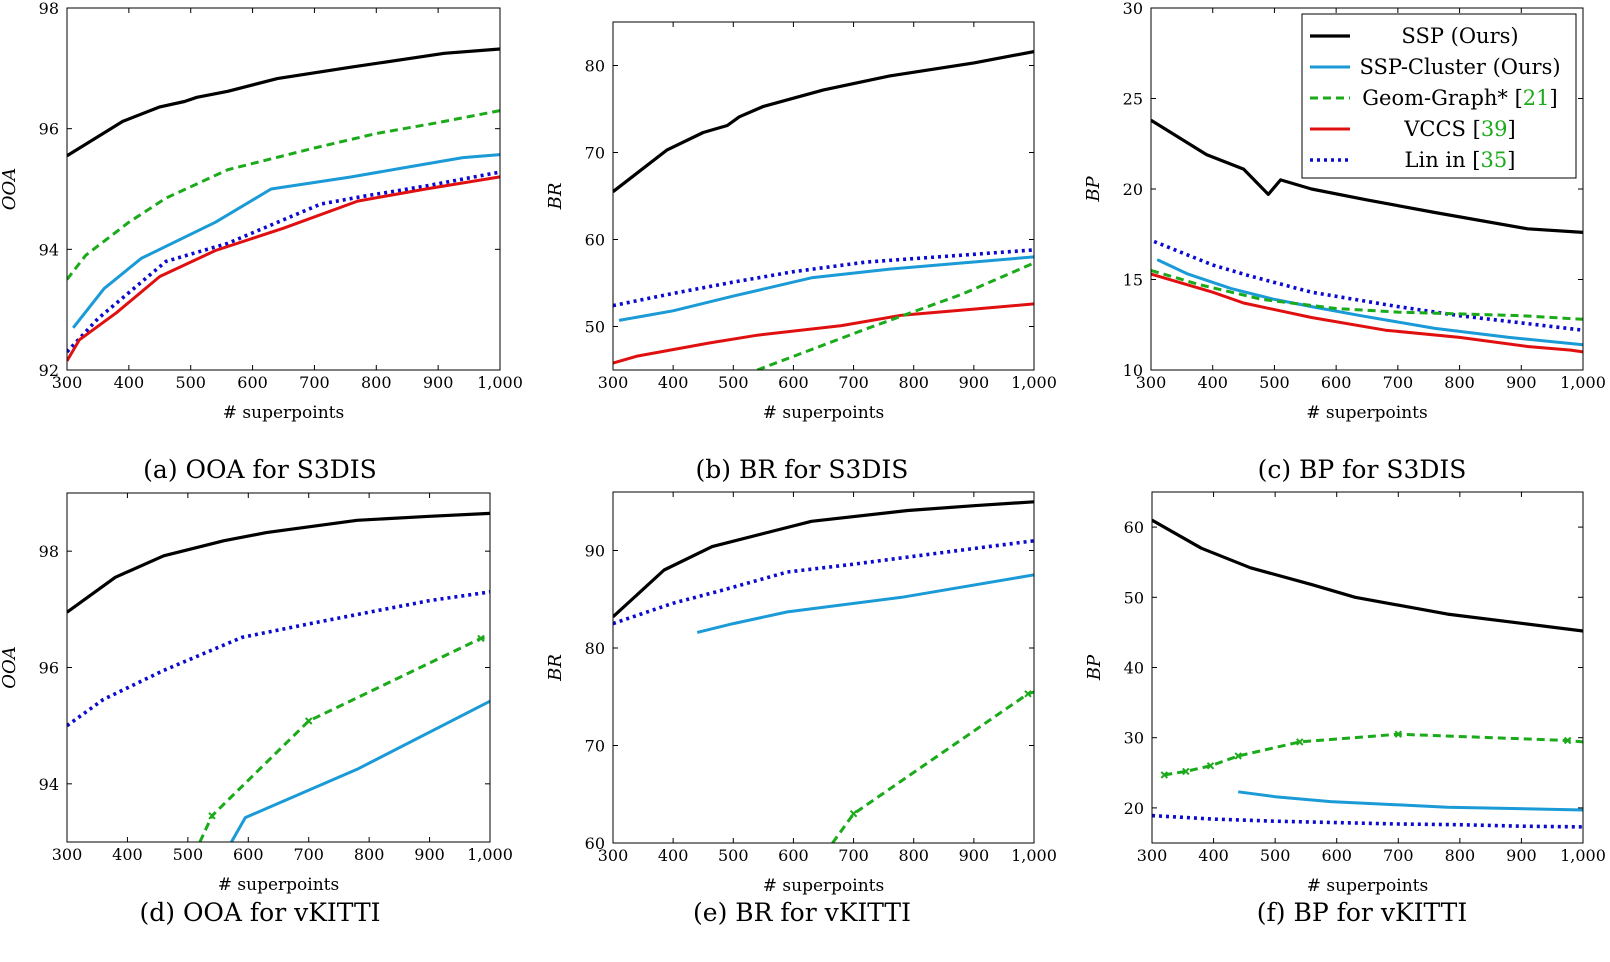  I want to click on subfigure-caption: (d) OOA for vKITTI, so click(259, 912).